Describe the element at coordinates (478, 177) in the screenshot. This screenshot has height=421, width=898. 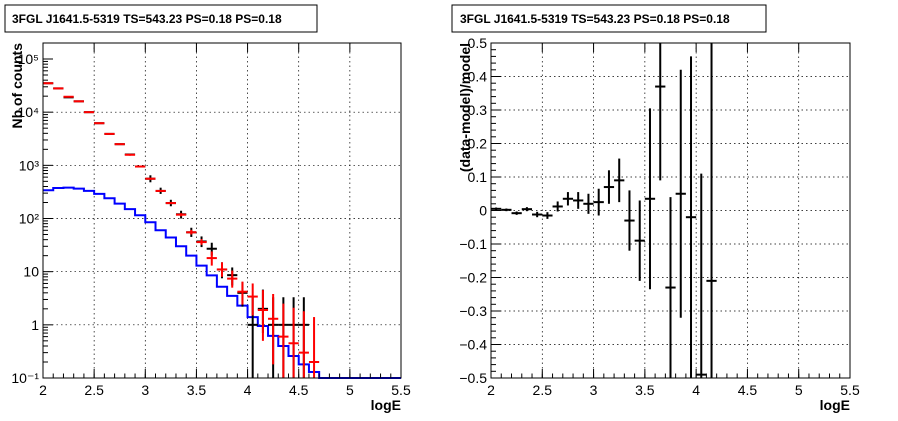
I see `y-tick-label: 0.1` at that location.